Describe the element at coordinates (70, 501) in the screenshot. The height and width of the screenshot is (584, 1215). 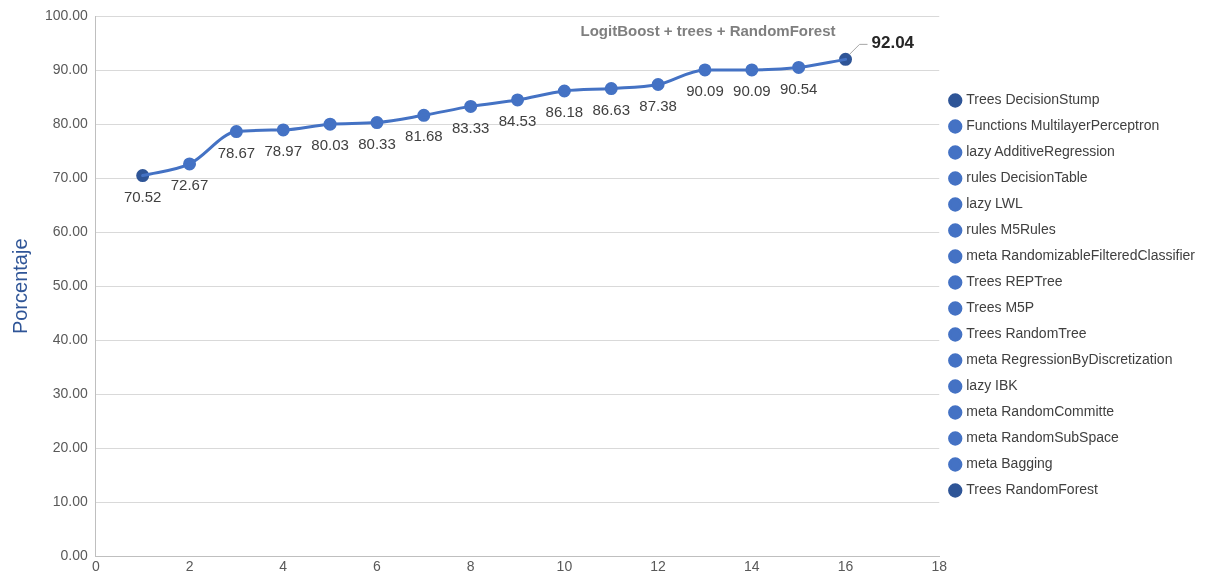
I see `y-tick-label: 10.00` at that location.